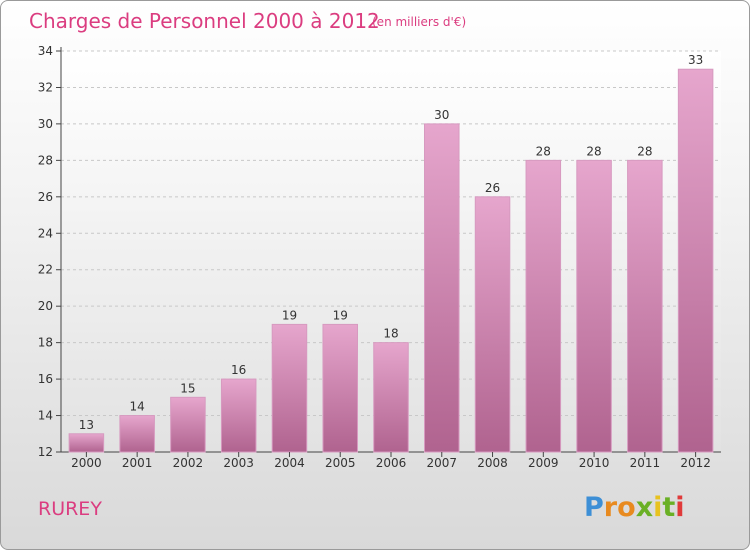  I want to click on logo-letter: t, so click(668, 507).